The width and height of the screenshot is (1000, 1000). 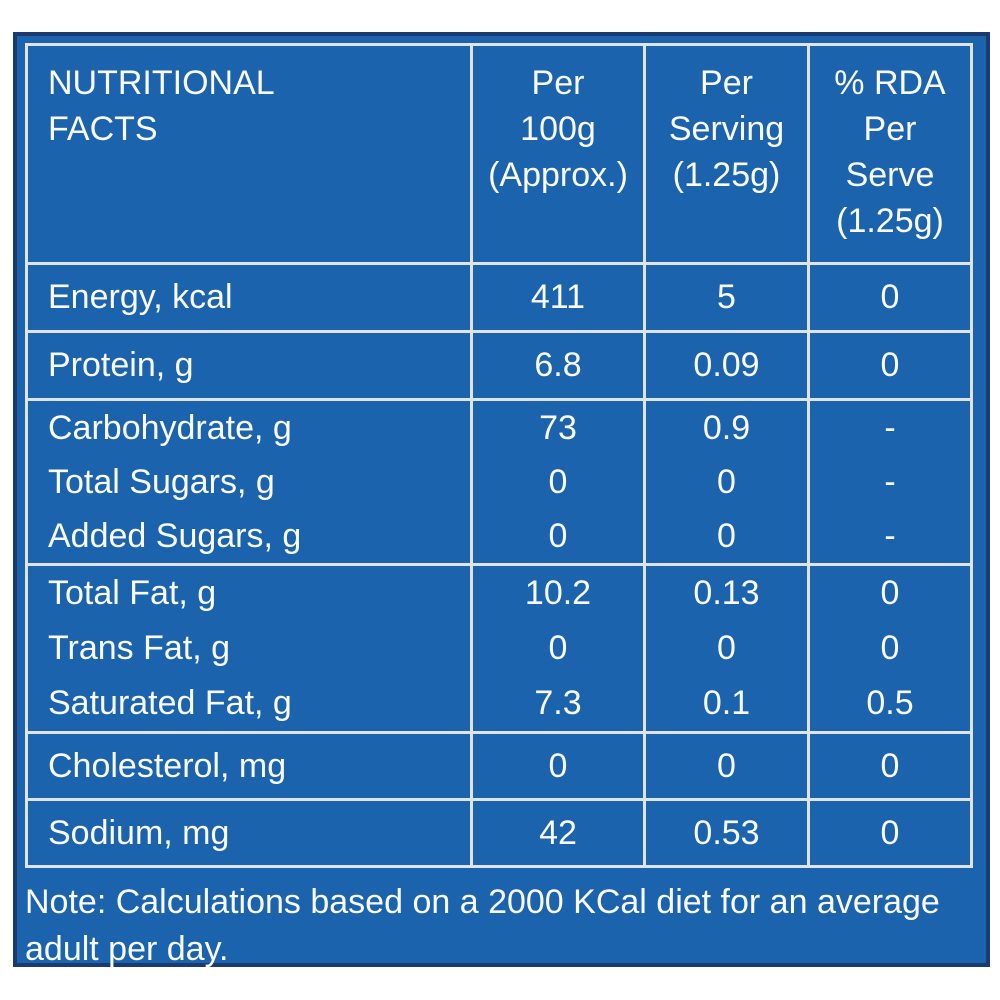 I want to click on header-line: Serving, so click(x=726, y=129).